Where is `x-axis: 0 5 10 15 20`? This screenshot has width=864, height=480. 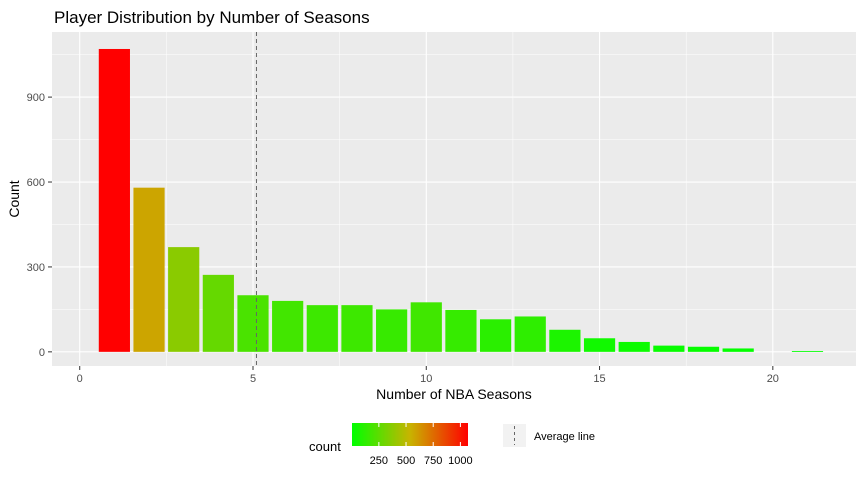
x-axis: 0 5 10 15 20 is located at coordinates (428, 375).